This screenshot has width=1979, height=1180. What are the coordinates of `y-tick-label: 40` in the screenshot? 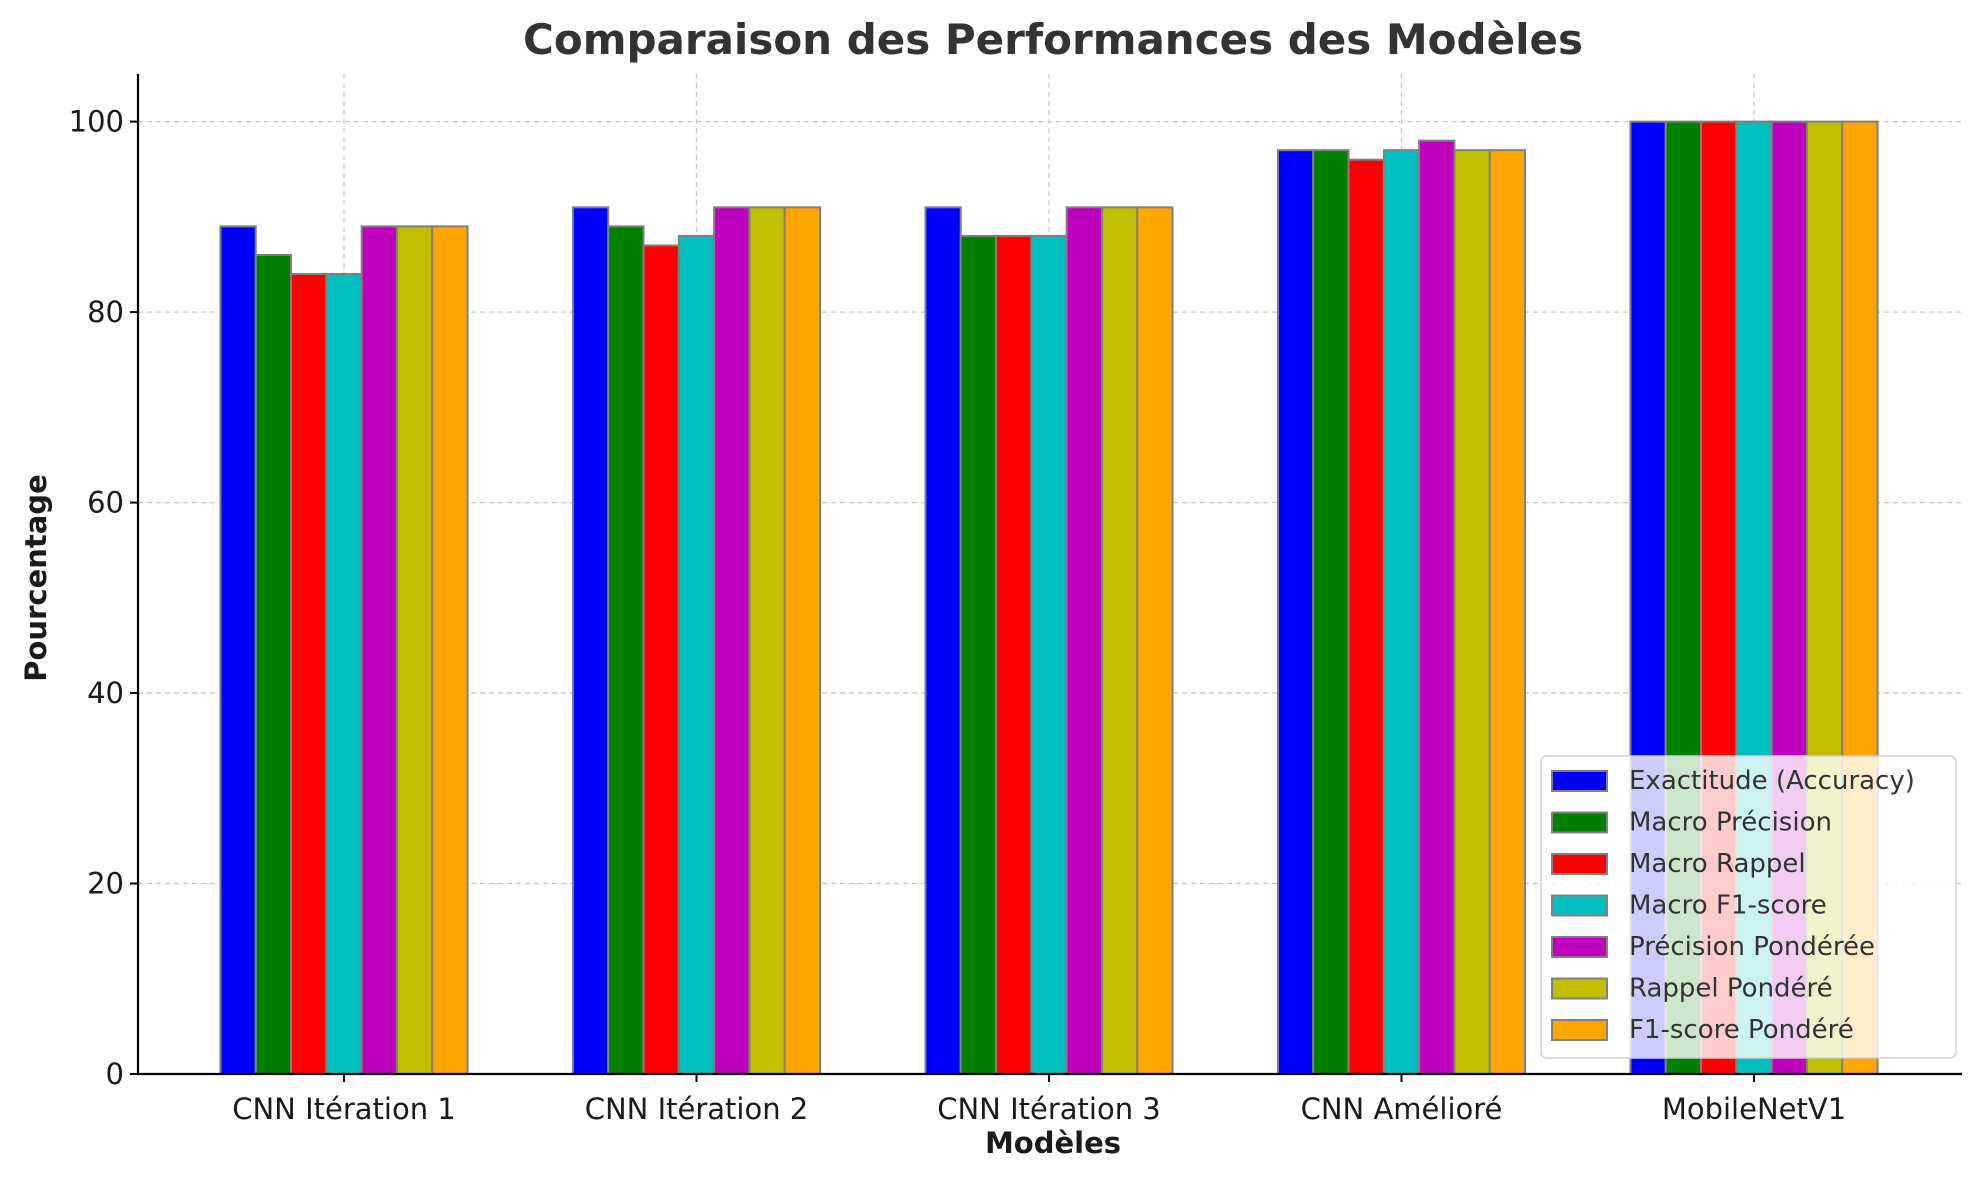 It's located at (105, 693).